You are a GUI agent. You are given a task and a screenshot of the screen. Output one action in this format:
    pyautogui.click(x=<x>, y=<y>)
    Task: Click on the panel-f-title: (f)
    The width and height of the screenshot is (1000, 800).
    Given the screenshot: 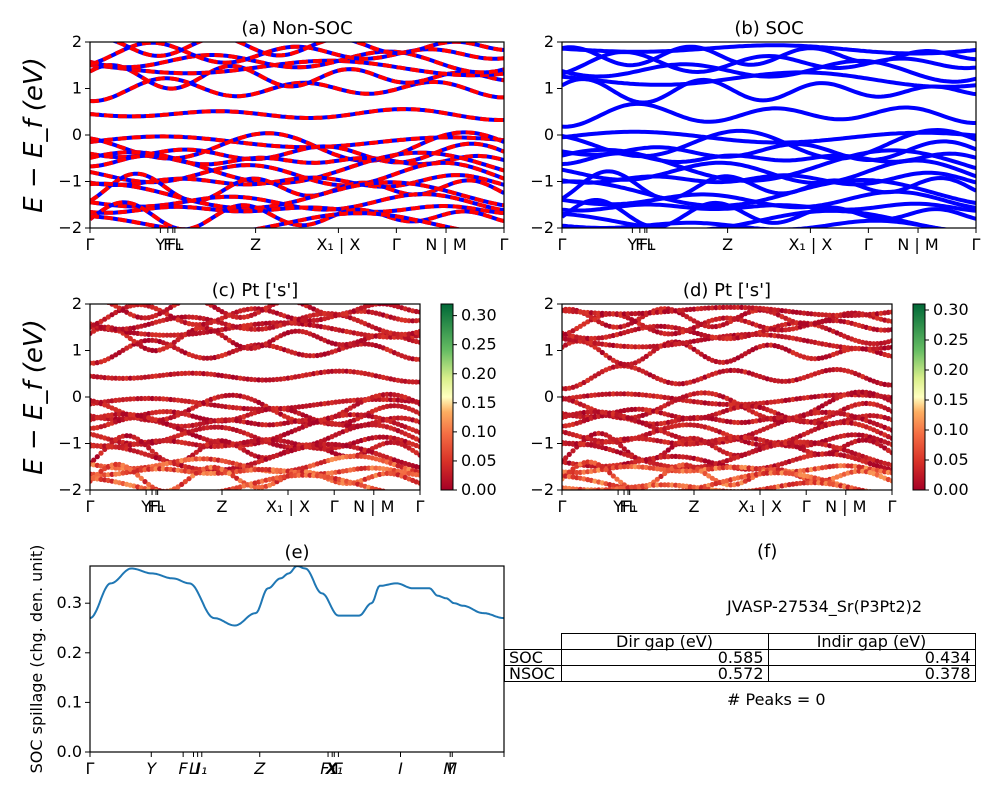 What is the action you would take?
    pyautogui.click(x=767, y=551)
    